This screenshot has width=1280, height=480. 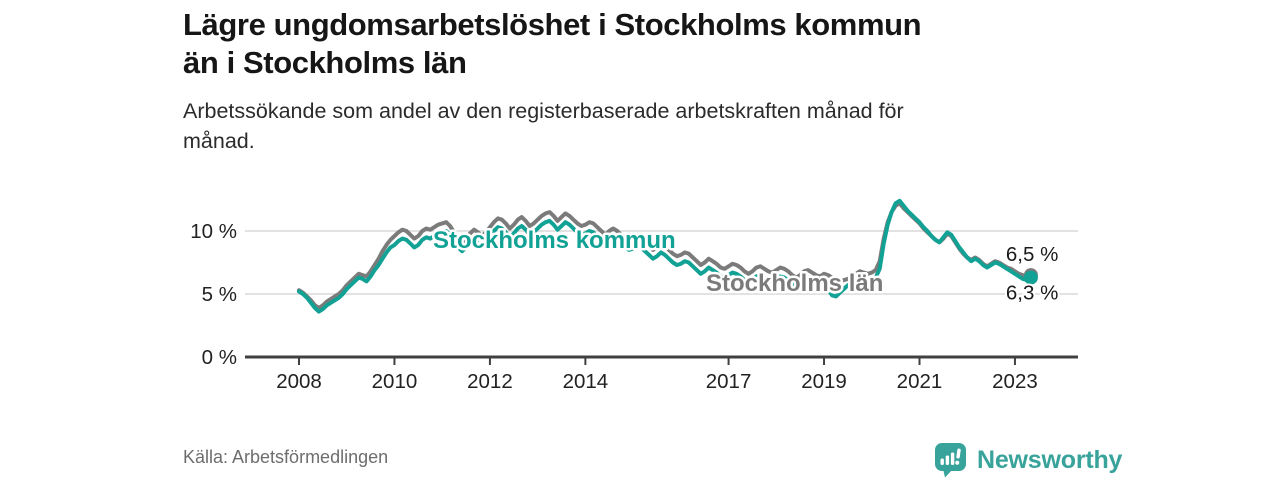 I want to click on x-tick-label: 2012, so click(x=490, y=381).